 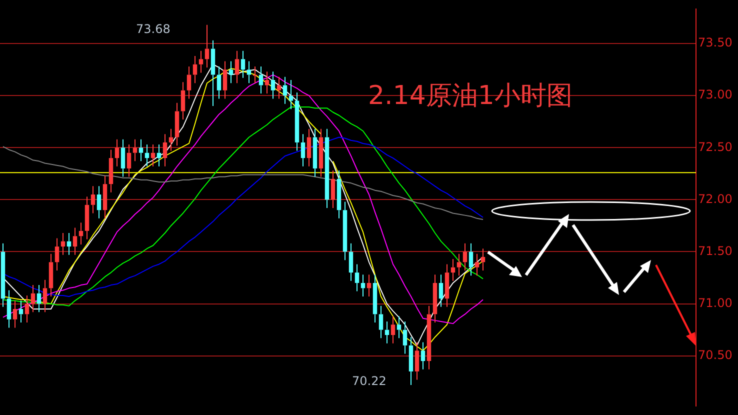 I want to click on y-tick-label: 70.50, so click(x=715, y=355).